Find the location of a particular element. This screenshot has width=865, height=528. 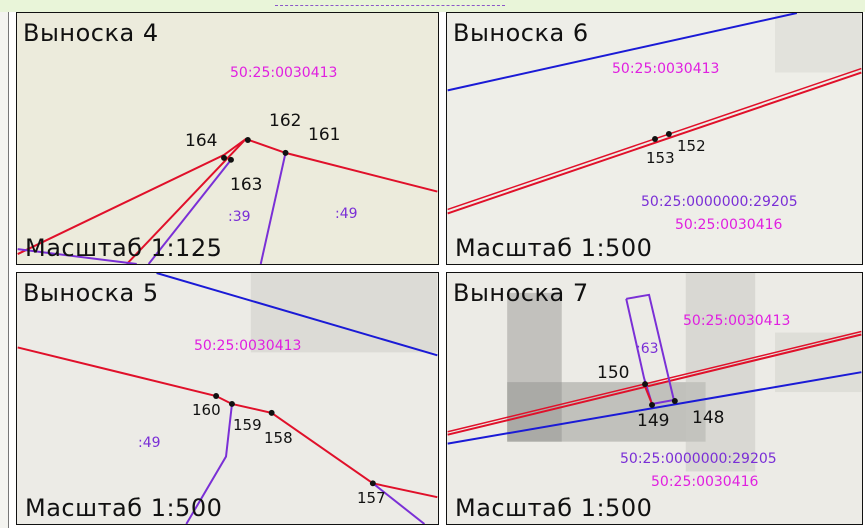

point-label-149: 149 is located at coordinates (653, 421).